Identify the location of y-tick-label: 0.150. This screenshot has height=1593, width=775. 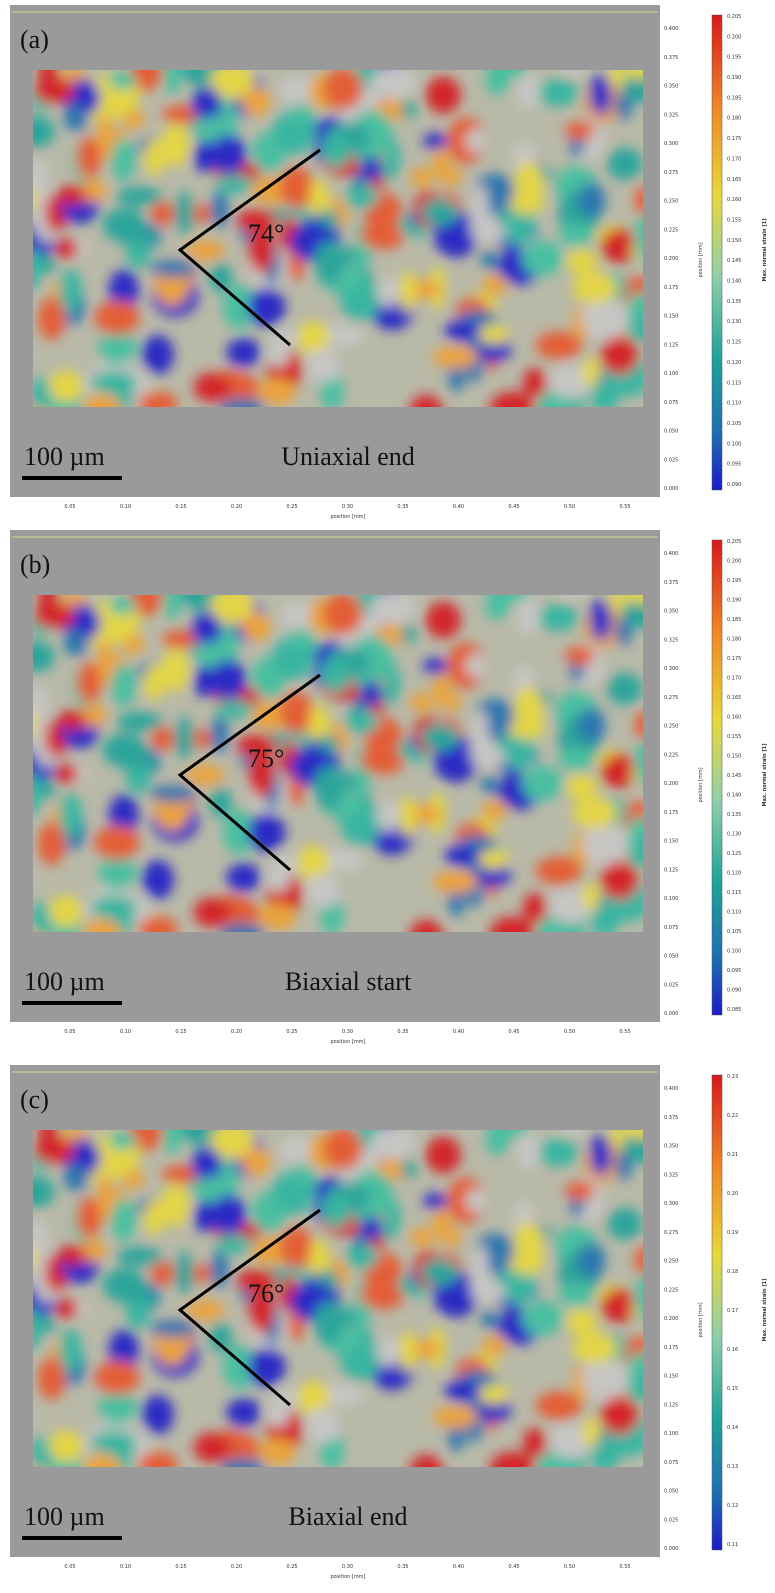
(671, 1377).